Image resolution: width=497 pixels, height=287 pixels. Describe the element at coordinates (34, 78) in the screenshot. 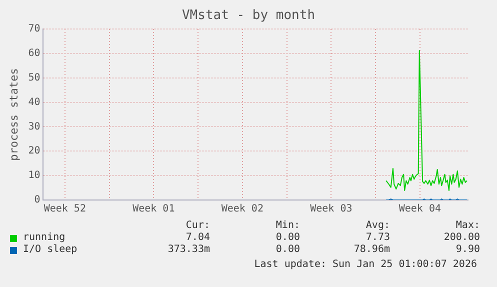

I see `y-tick-label: 50` at that location.